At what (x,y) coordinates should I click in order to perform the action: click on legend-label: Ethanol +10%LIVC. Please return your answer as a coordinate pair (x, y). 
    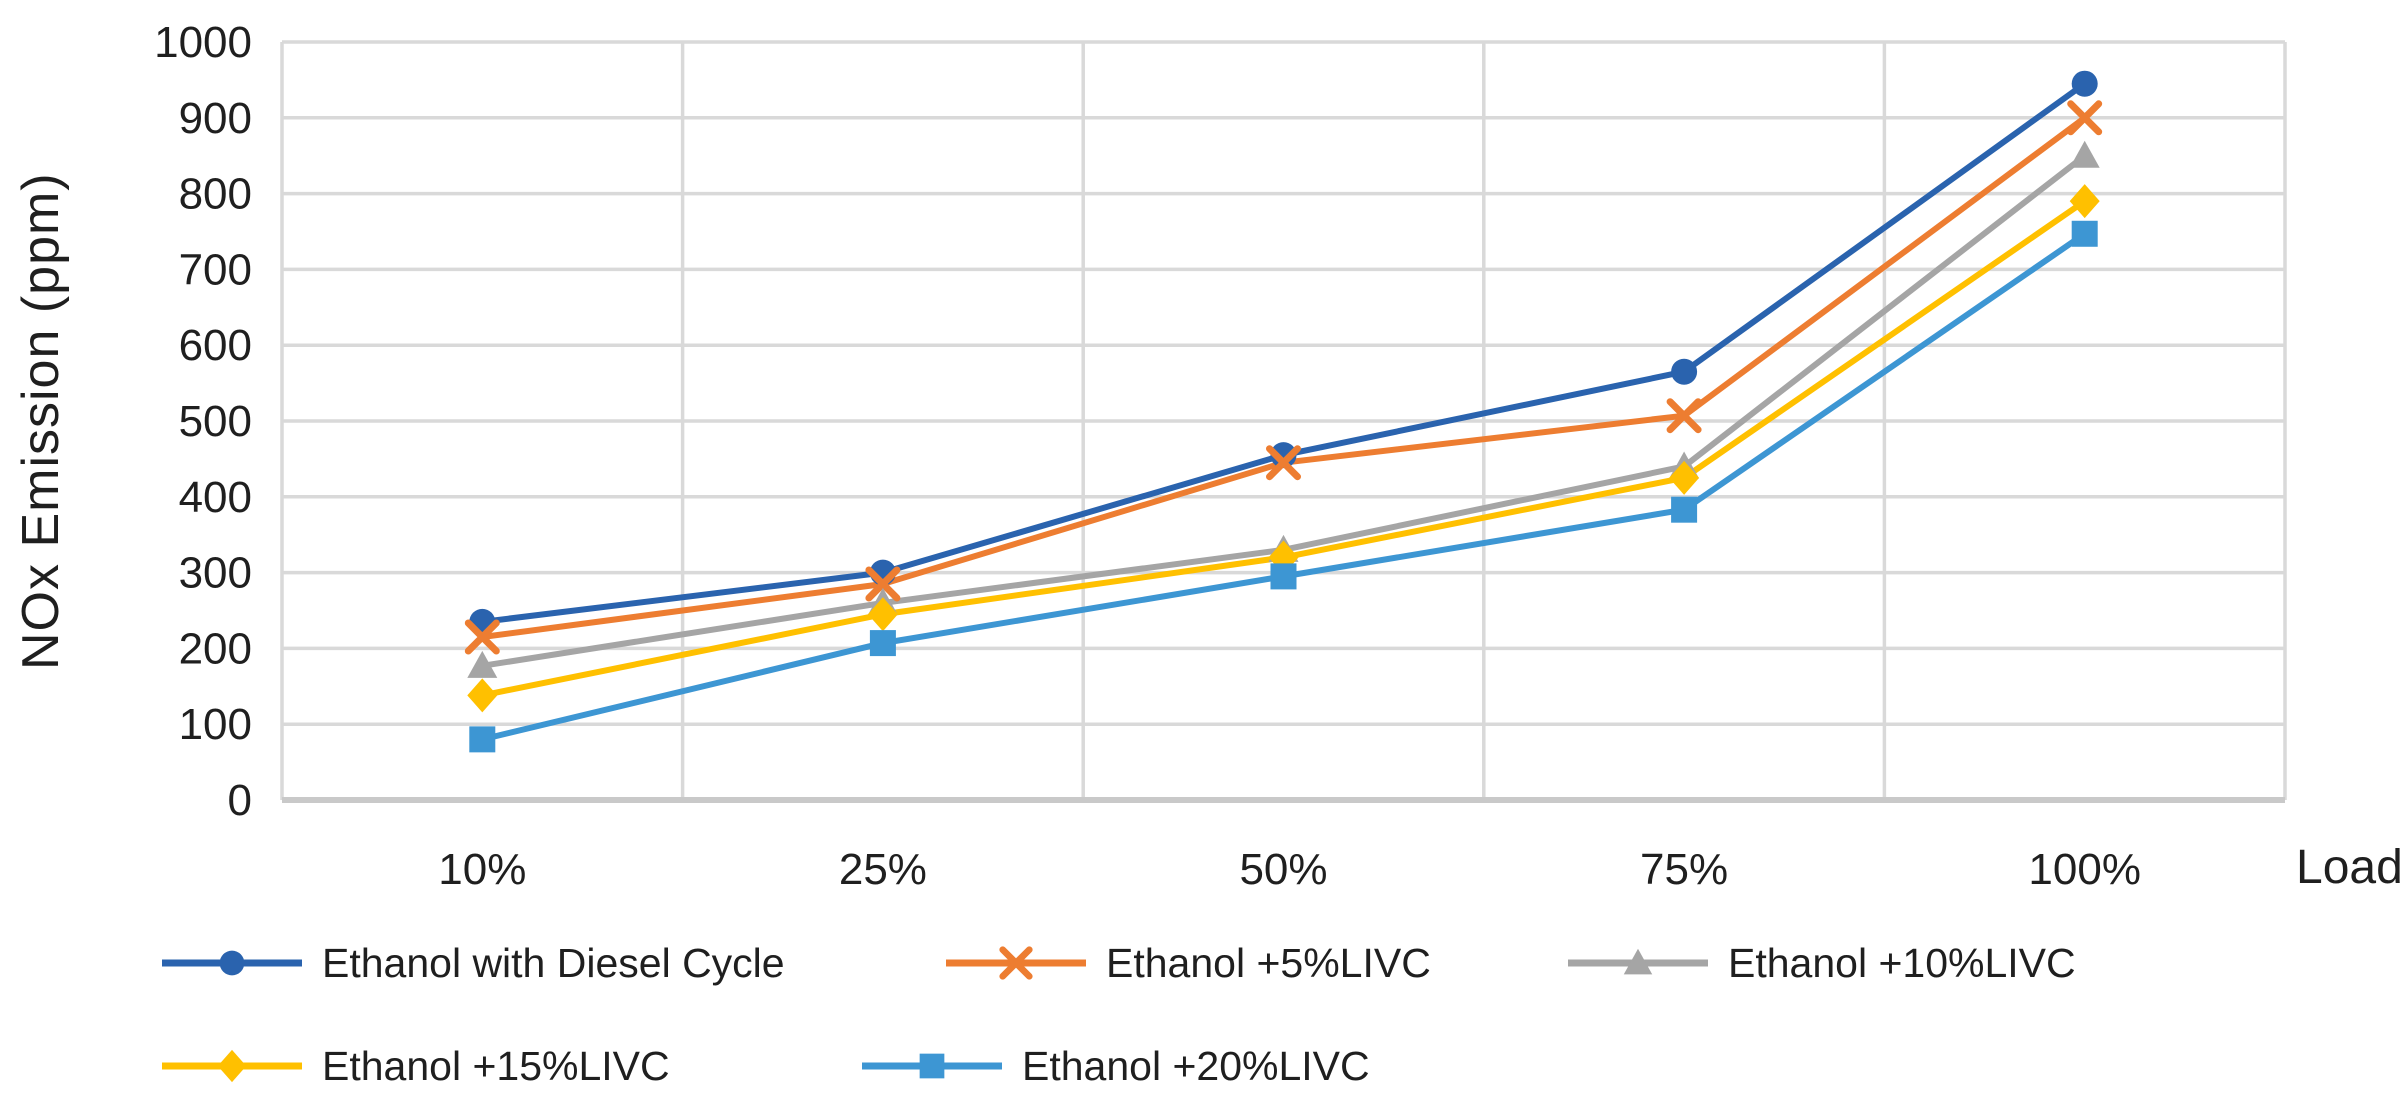
    Looking at the image, I should click on (1902, 962).